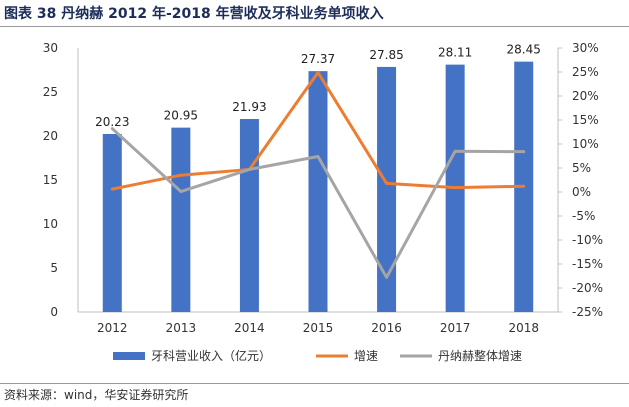 This screenshot has width=629, height=407. Describe the element at coordinates (54, 312) in the screenshot. I see `left-tick-label: 0` at that location.